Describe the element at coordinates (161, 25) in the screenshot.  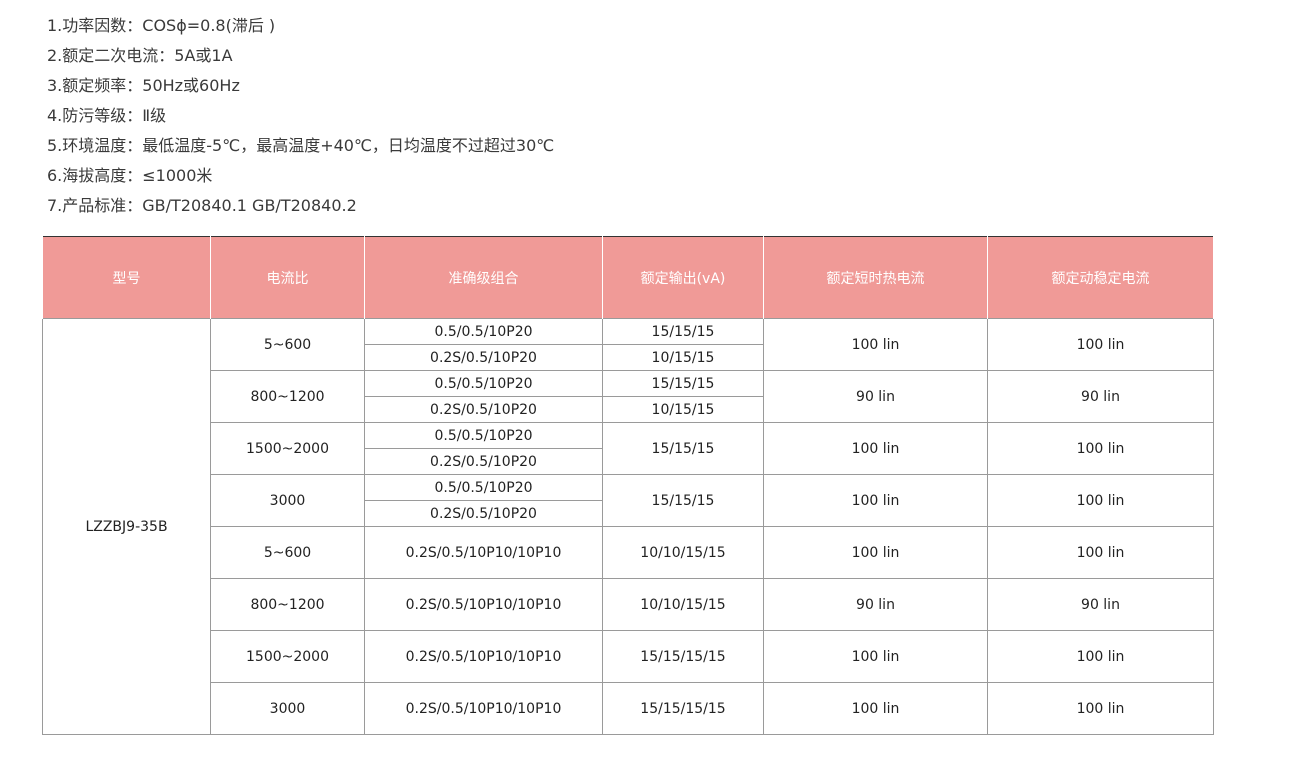
I see `spec-power-factor: 1.功率因数：COSϕ=0.8(滞后 )` at that location.